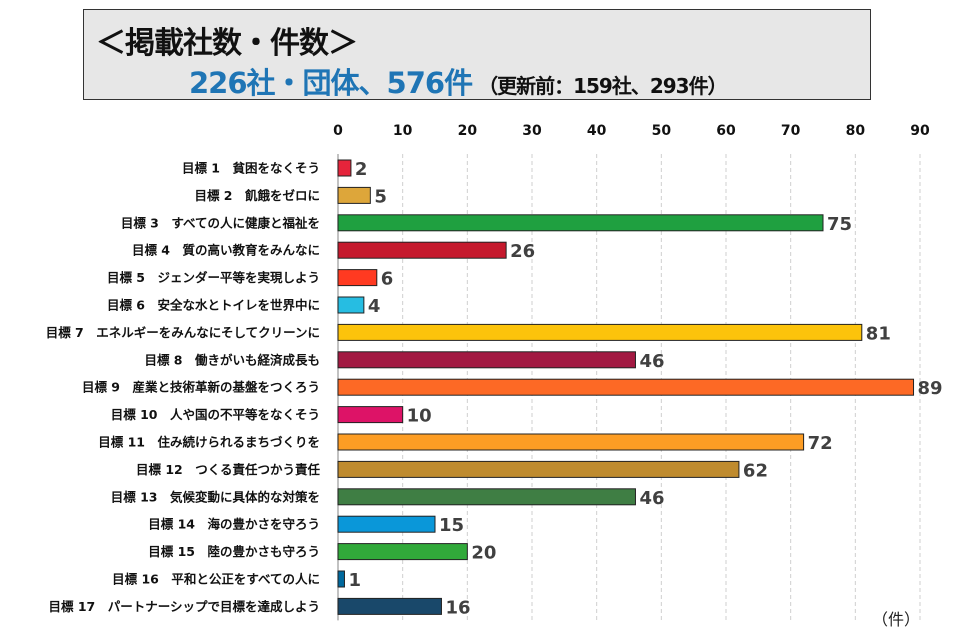 This screenshot has width=955, height=635. I want to click on category-label: 目標 2 飢餓をゼロに, so click(257, 195).